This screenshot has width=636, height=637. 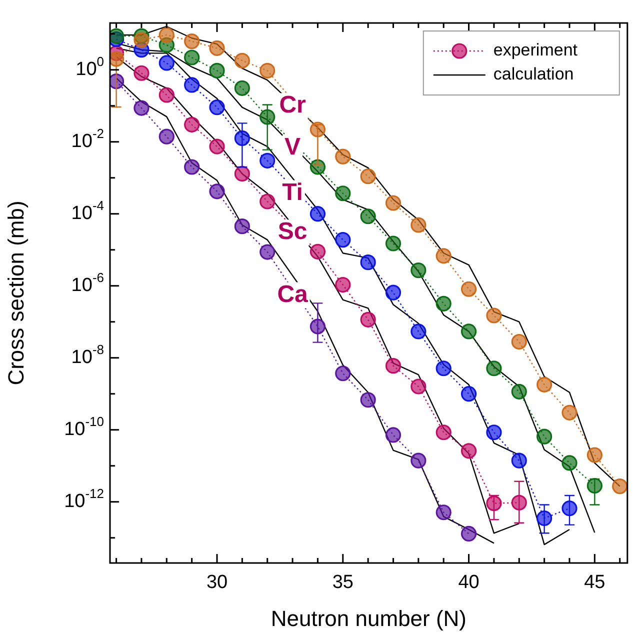 I want to click on x-tick-label: 30, so click(x=217, y=583).